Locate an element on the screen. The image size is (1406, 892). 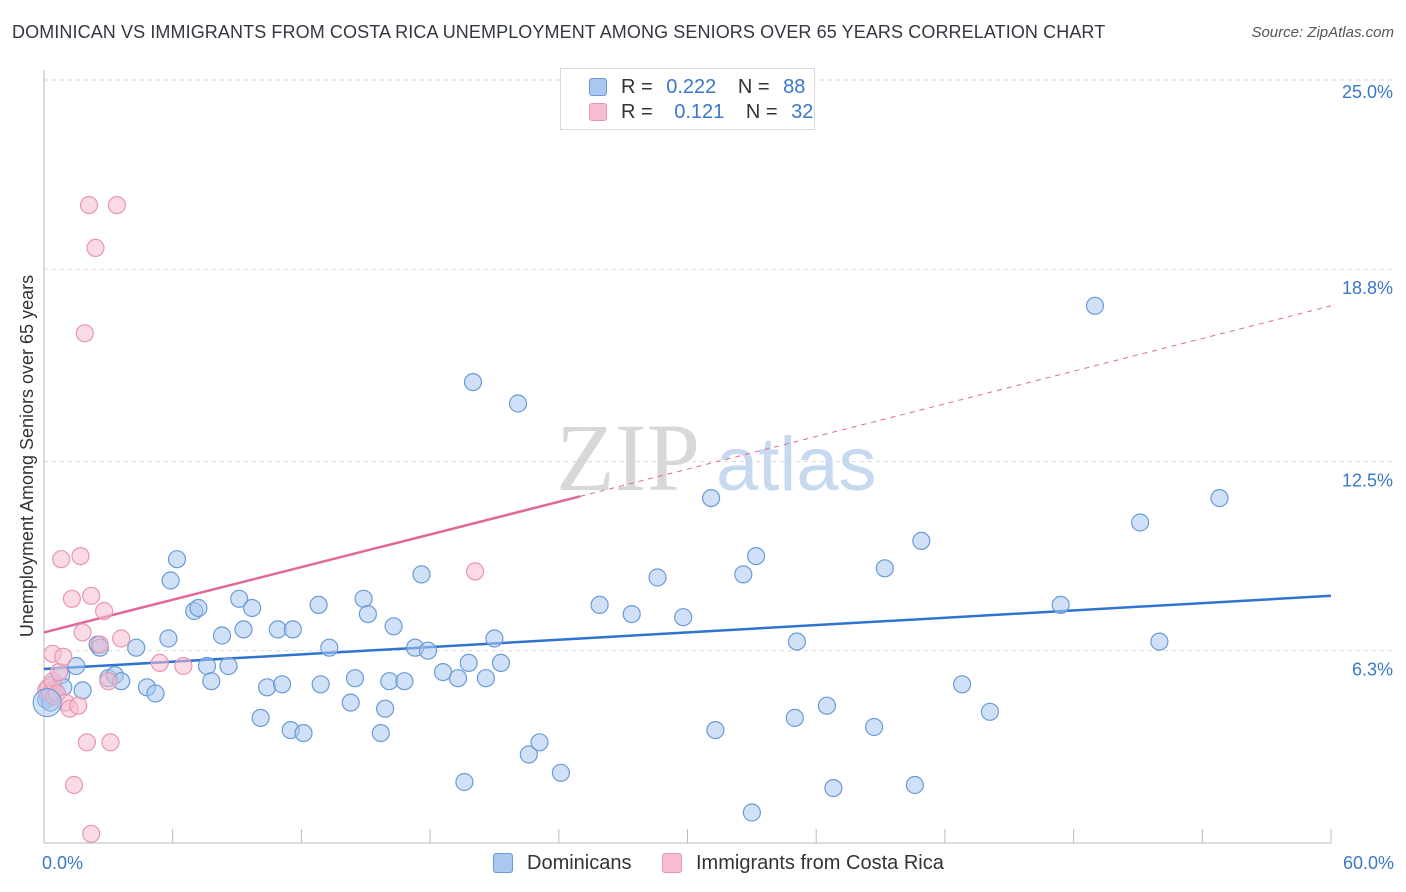
r-label: R = is located at coordinates (637, 87).